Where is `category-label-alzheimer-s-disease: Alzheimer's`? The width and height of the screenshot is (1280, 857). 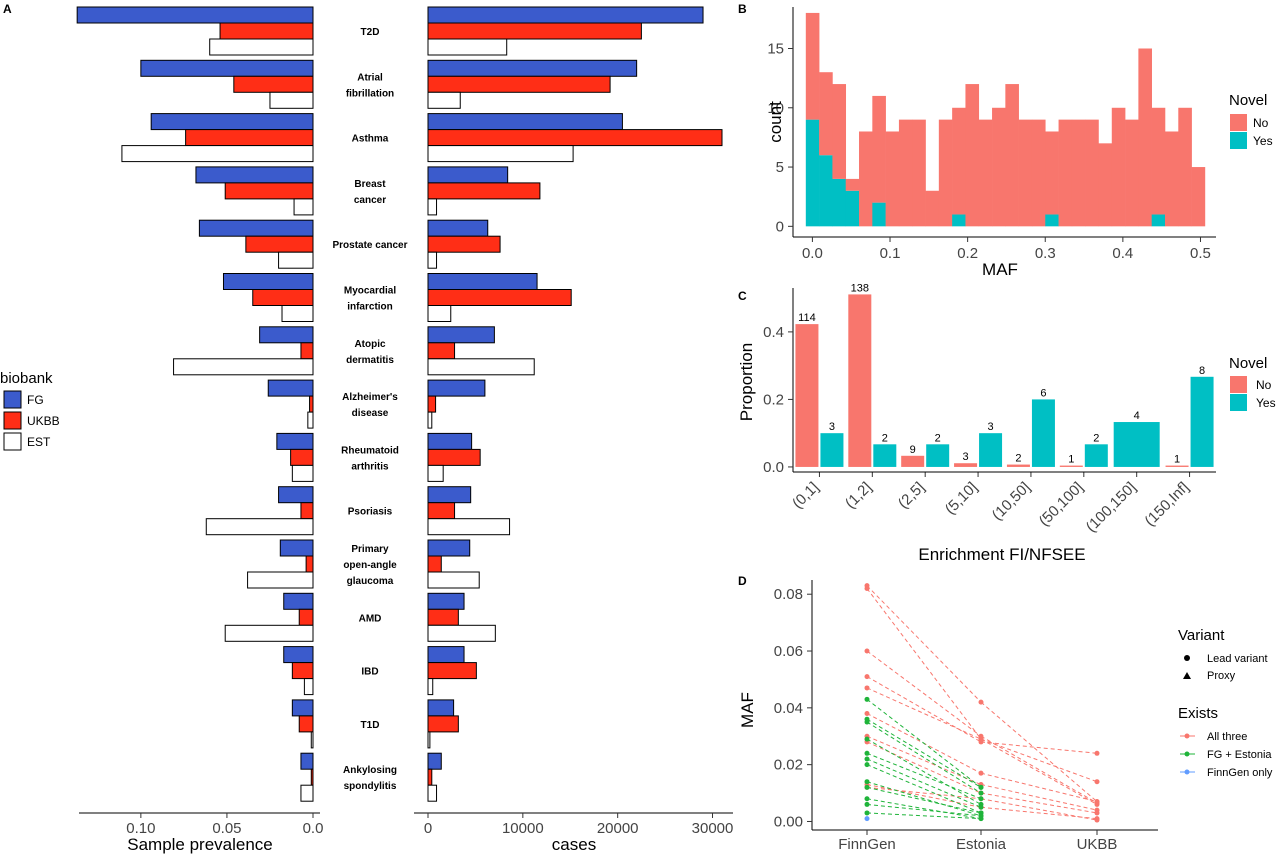
category-label-alzheimer-s-disease: Alzheimer's is located at coordinates (370, 397).